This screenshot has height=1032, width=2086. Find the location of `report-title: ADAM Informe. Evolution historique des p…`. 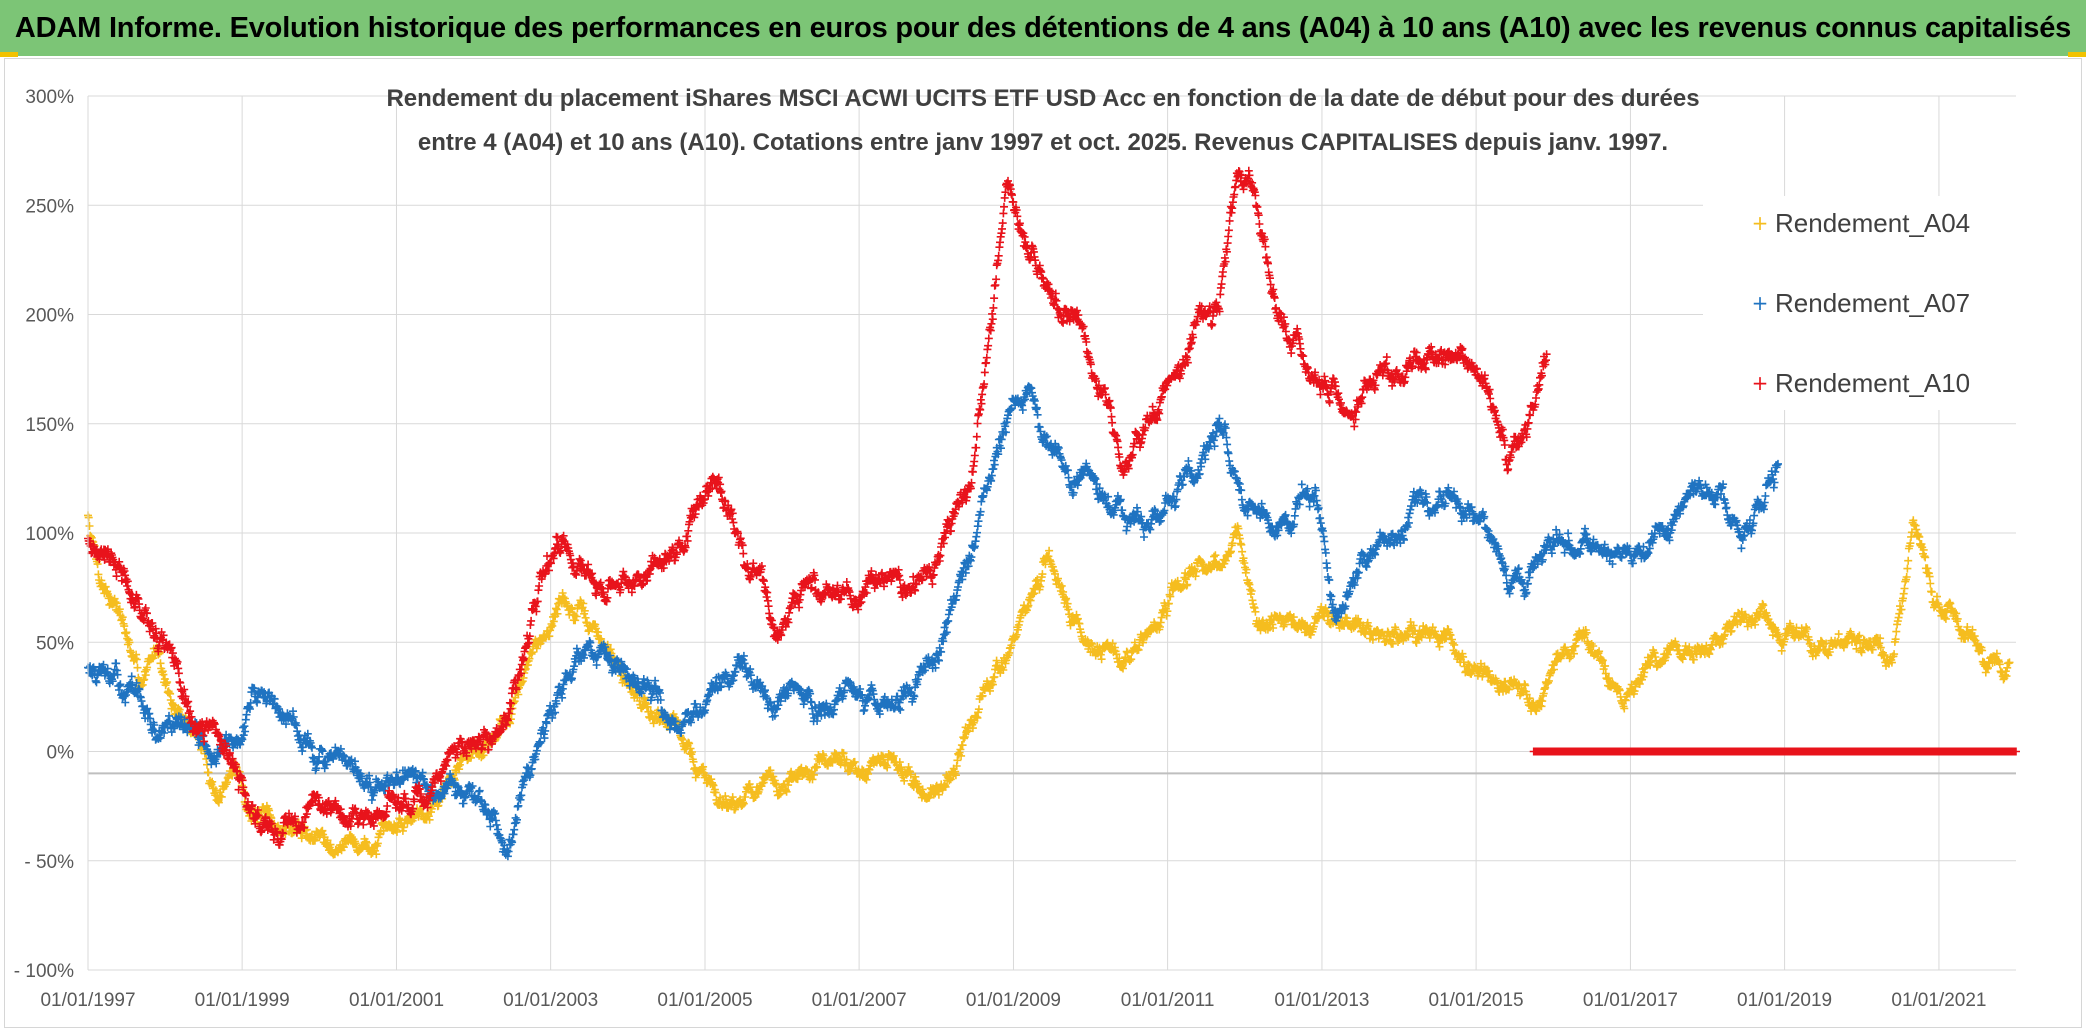

report-title: ADAM Informe. Evolution historique des p… is located at coordinates (1043, 27).